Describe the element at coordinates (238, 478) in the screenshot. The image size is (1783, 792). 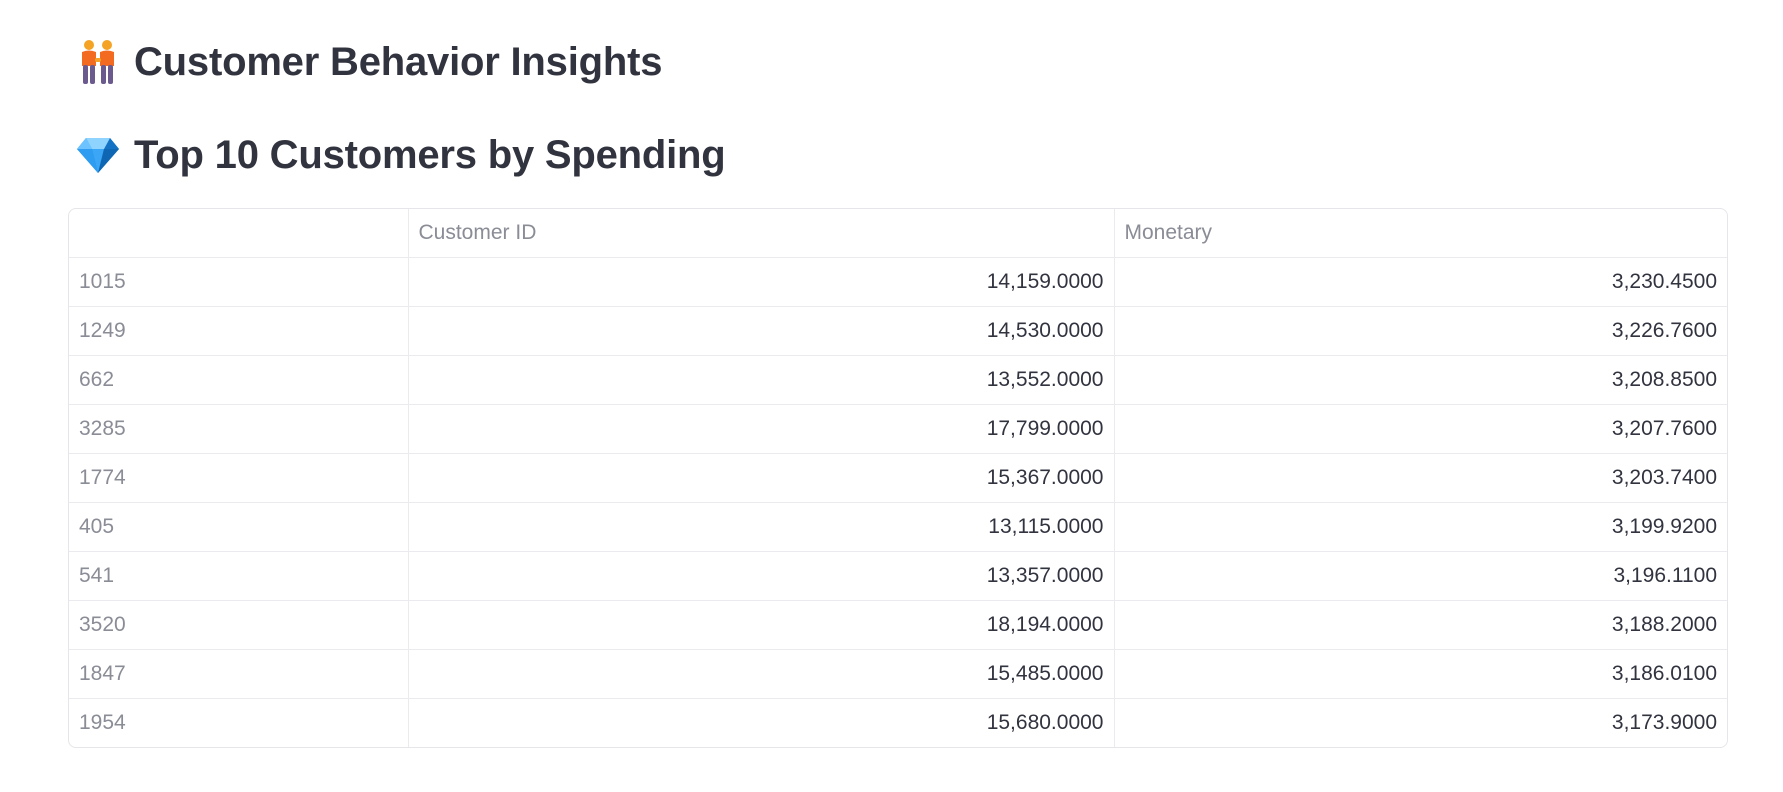
I see `row-index-cell: 1774` at that location.